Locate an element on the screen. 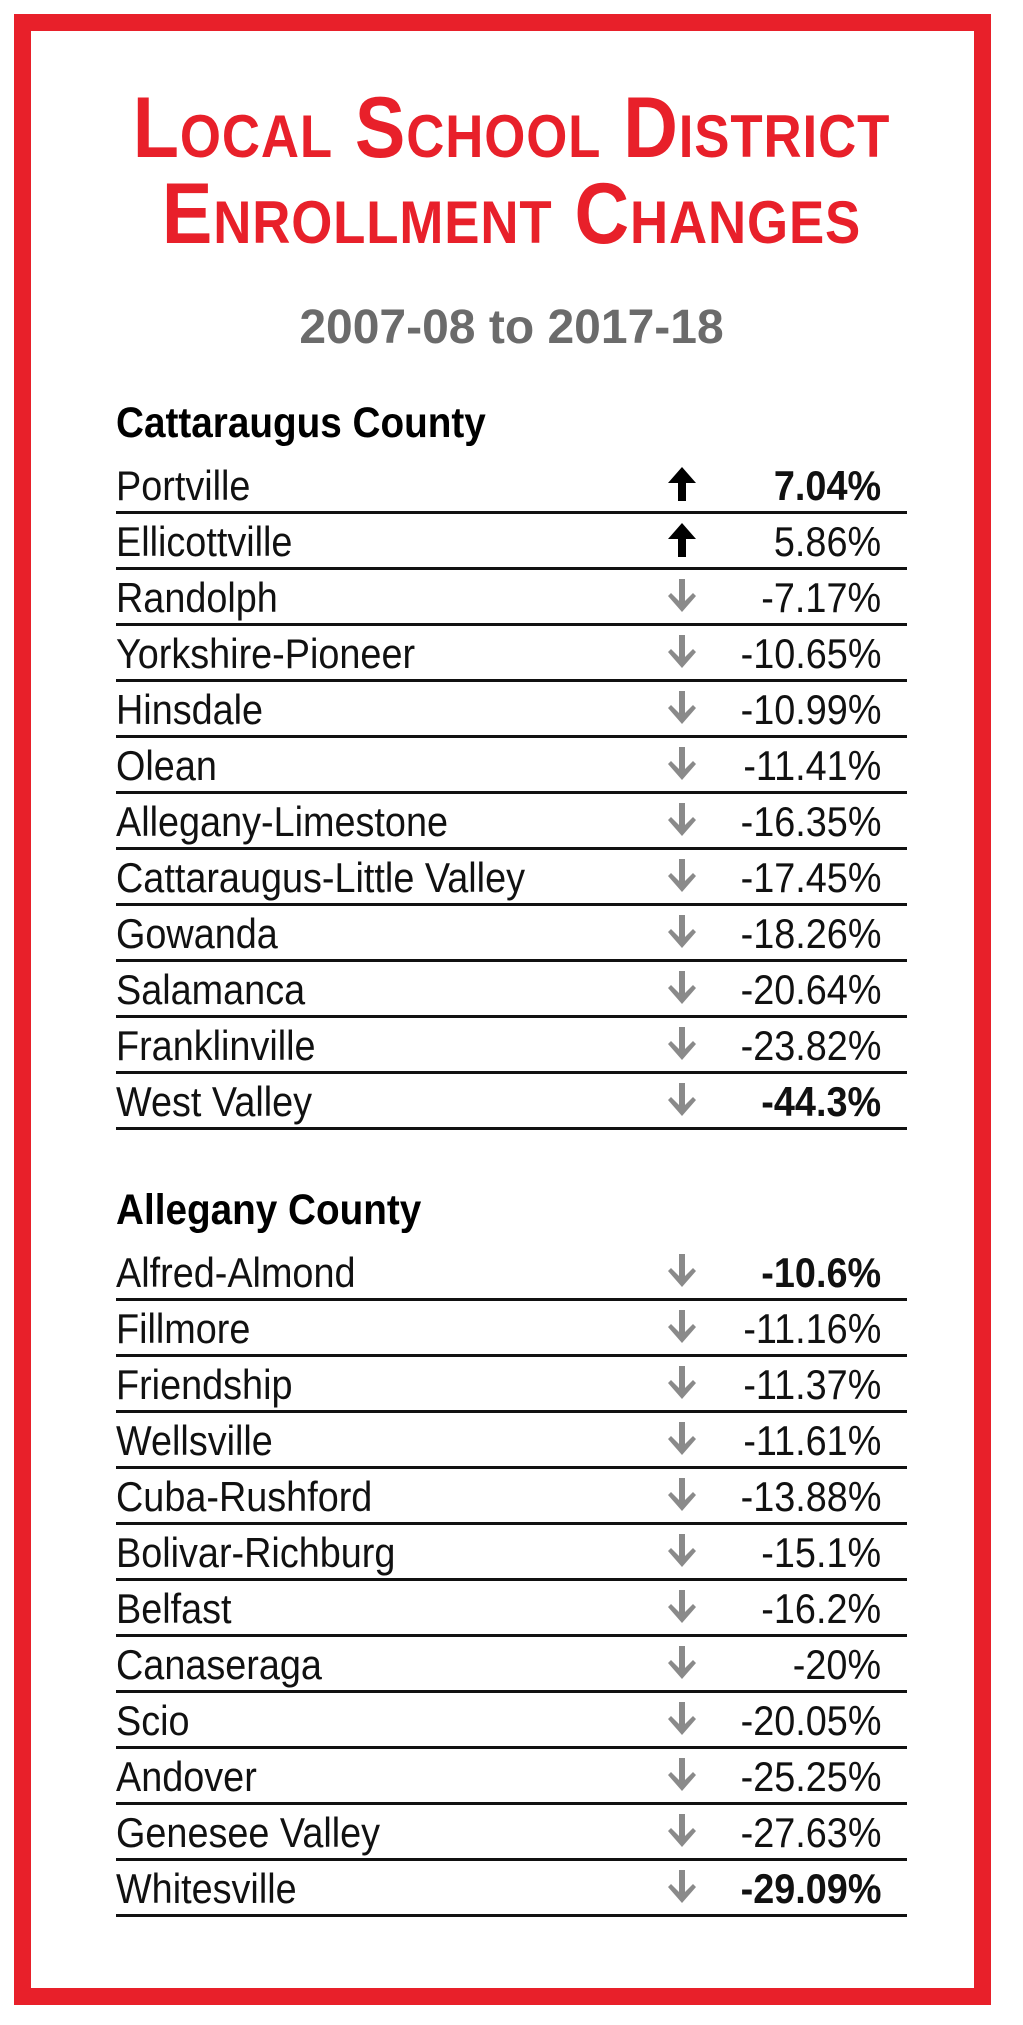 Image resolution: width=1023 pixels, height=2025 pixels. district-name: Ellicottville is located at coordinates (204, 541).